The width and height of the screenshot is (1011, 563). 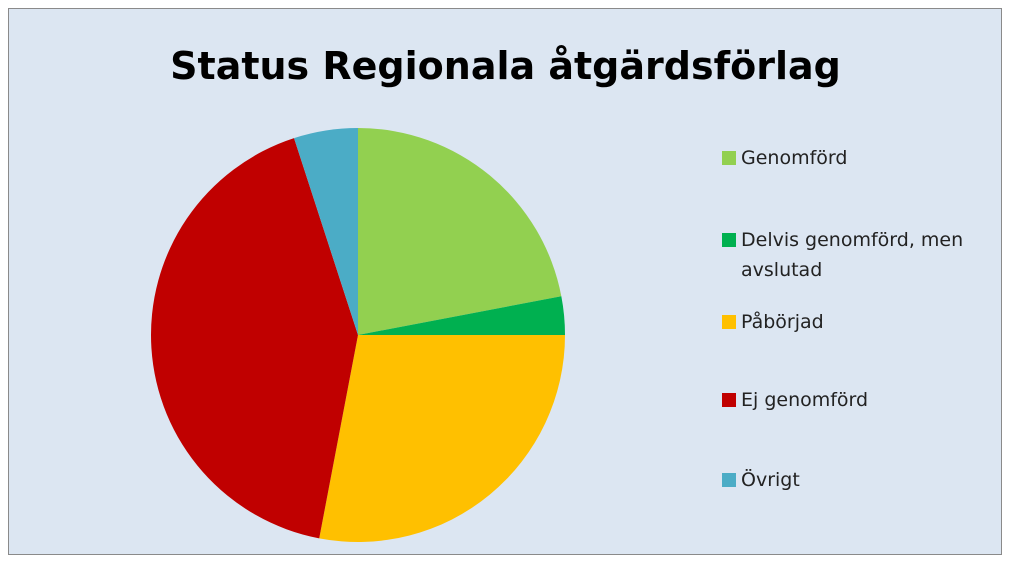 I want to click on legend-item: Påbörjad, so click(x=864, y=322).